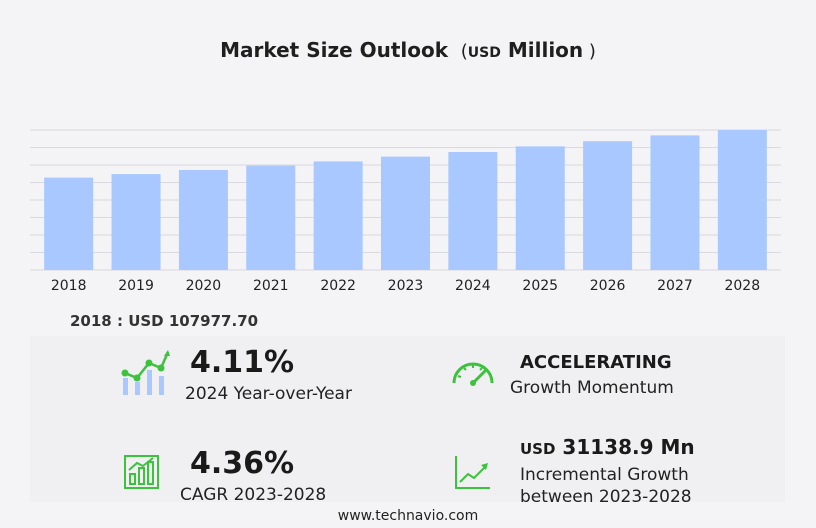  Describe the element at coordinates (406, 286) in the screenshot. I see `x-tick-label: 2023` at that location.